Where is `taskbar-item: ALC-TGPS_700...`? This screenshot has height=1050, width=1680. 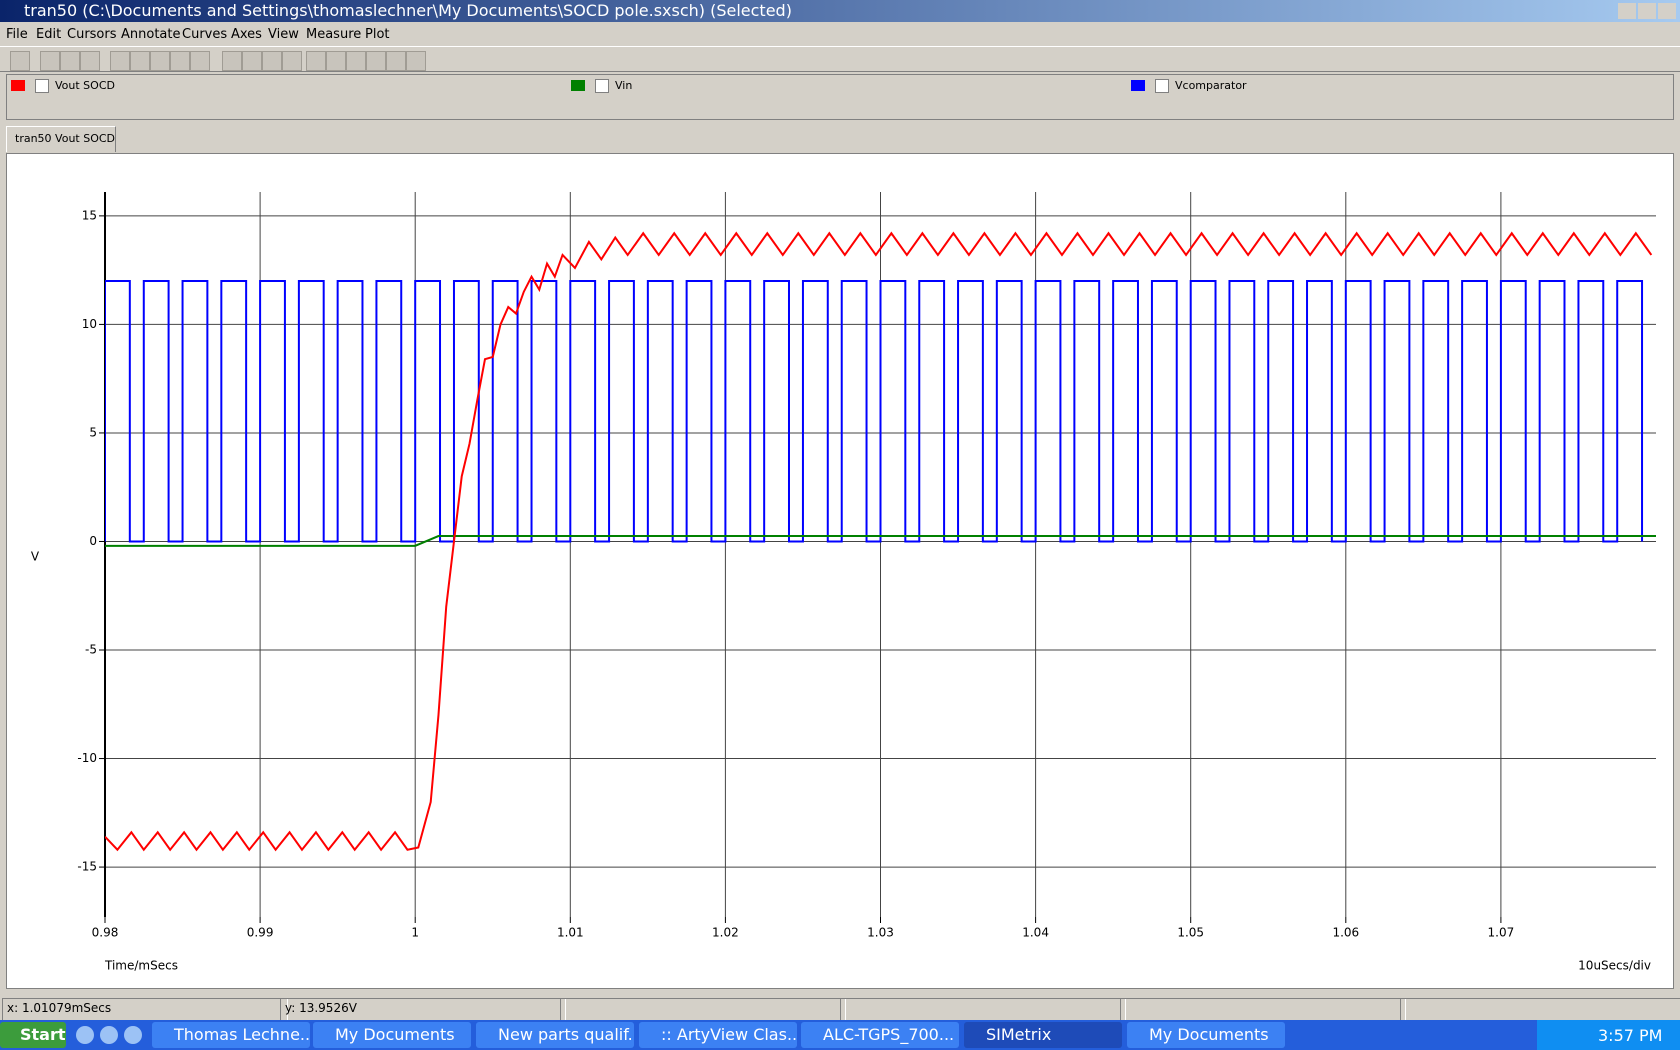 taskbar-item: ALC-TGPS_700... is located at coordinates (880, 1035).